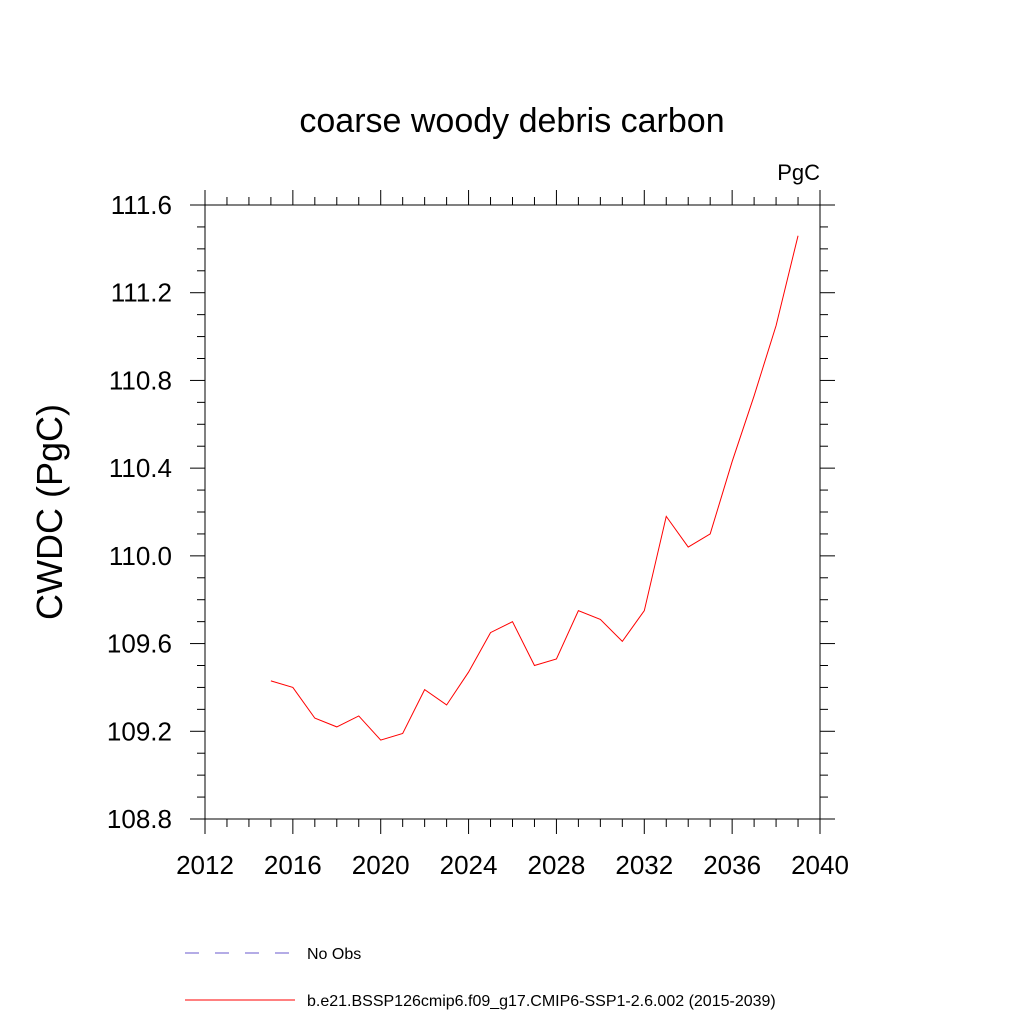 Image resolution: width=1024 pixels, height=1024 pixels. Describe the element at coordinates (334, 954) in the screenshot. I see `legend-label-no-obs: No Obs` at that location.